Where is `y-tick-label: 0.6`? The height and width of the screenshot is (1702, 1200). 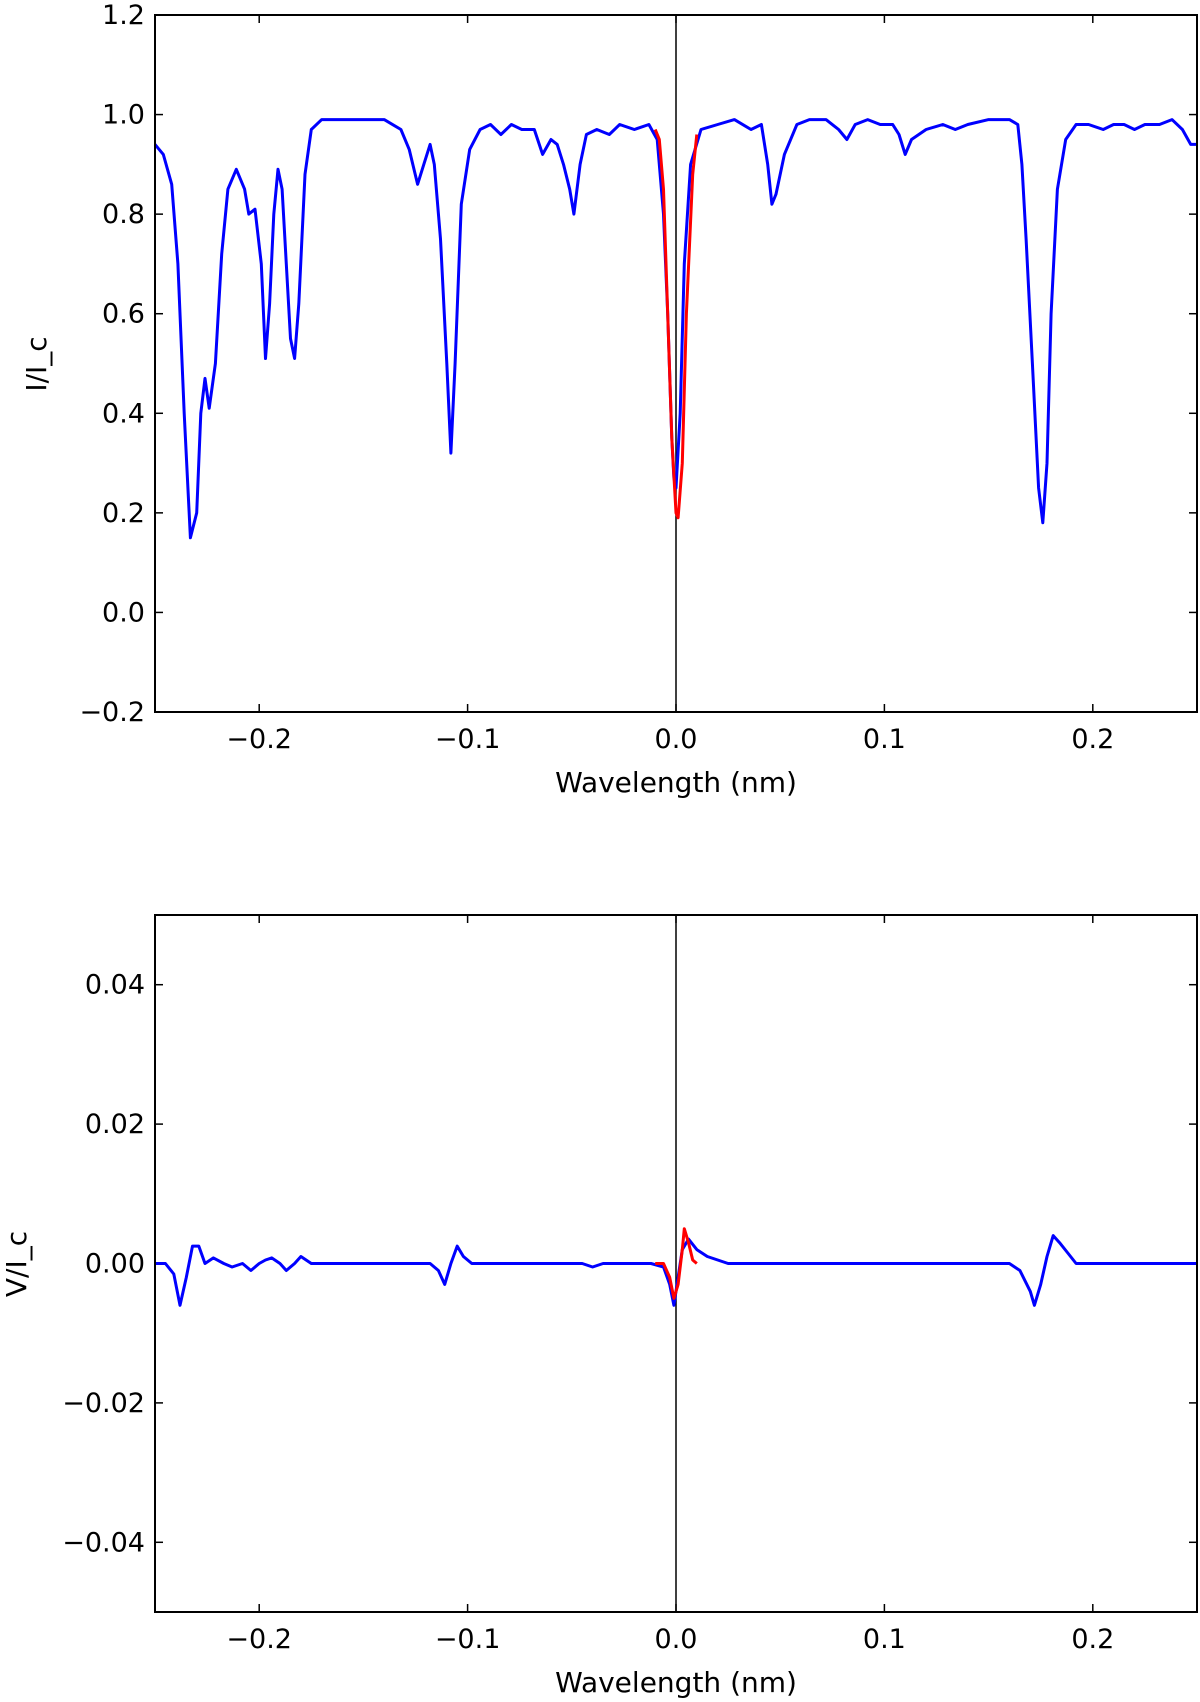 y-tick-label: 0.6 is located at coordinates (123, 314).